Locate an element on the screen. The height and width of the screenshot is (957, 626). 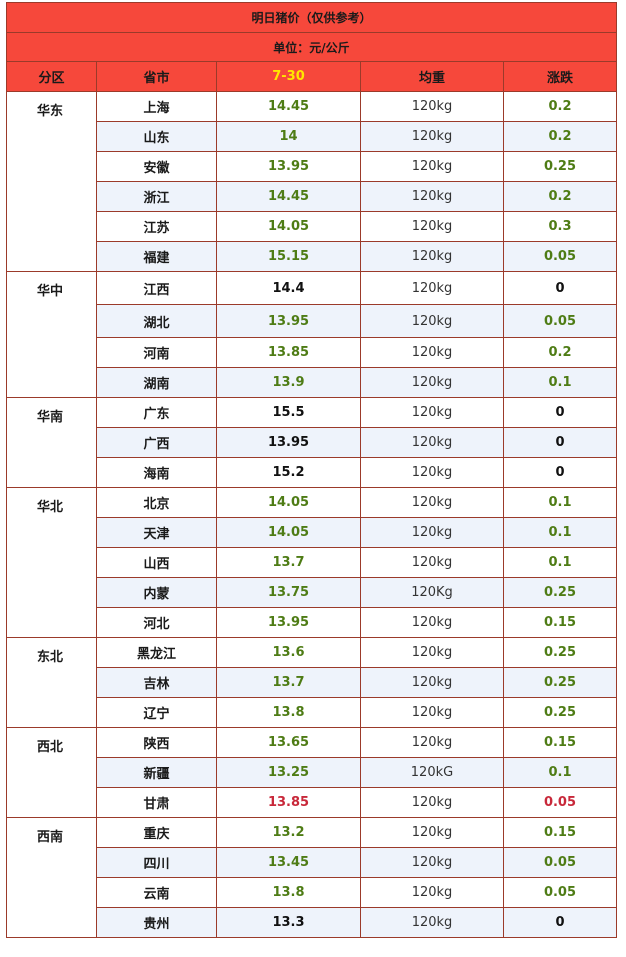
region-cell: 东北 is located at coordinates (51, 682).